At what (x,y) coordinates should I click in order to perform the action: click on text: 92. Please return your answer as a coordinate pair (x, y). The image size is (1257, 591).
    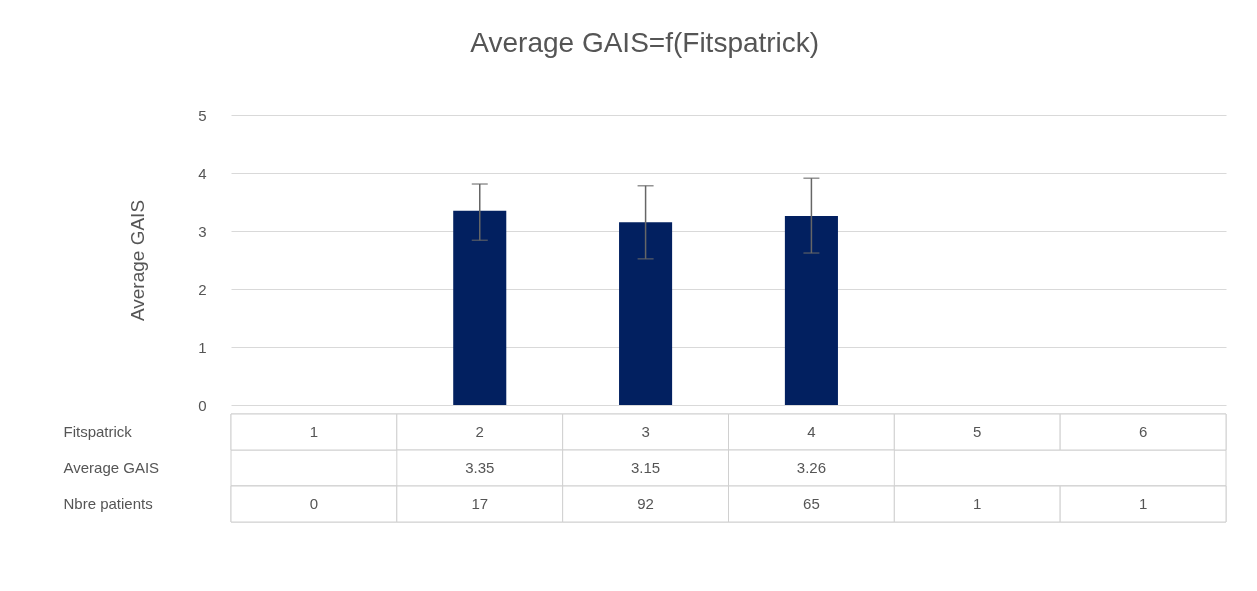
    Looking at the image, I should click on (645, 503).